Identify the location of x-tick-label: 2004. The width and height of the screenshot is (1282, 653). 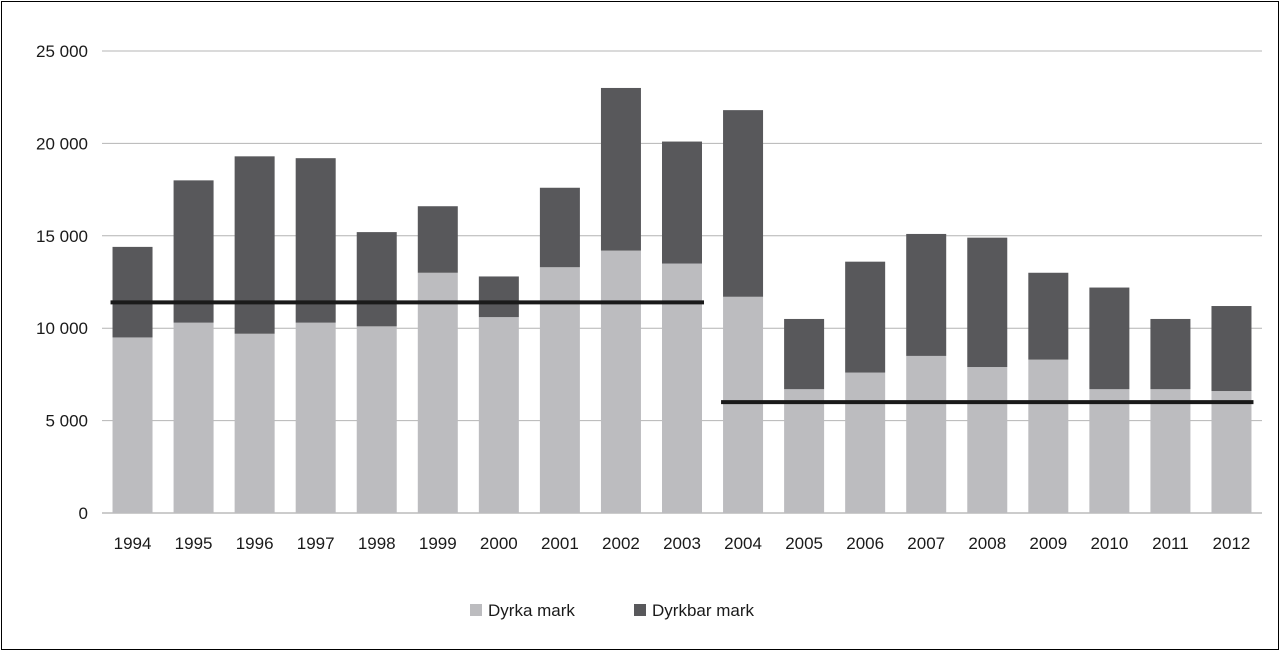
(743, 543).